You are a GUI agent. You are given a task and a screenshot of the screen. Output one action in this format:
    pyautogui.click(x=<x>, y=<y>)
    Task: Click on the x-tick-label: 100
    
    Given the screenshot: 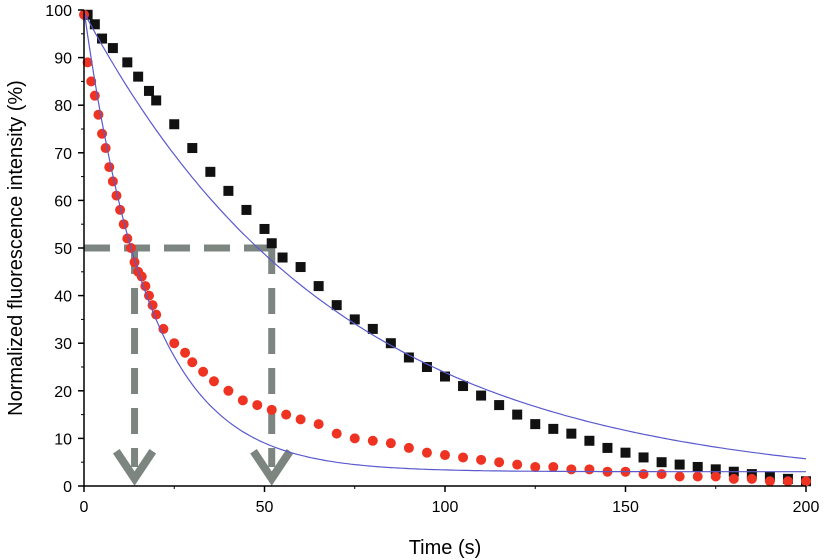 What is the action you would take?
    pyautogui.click(x=445, y=507)
    